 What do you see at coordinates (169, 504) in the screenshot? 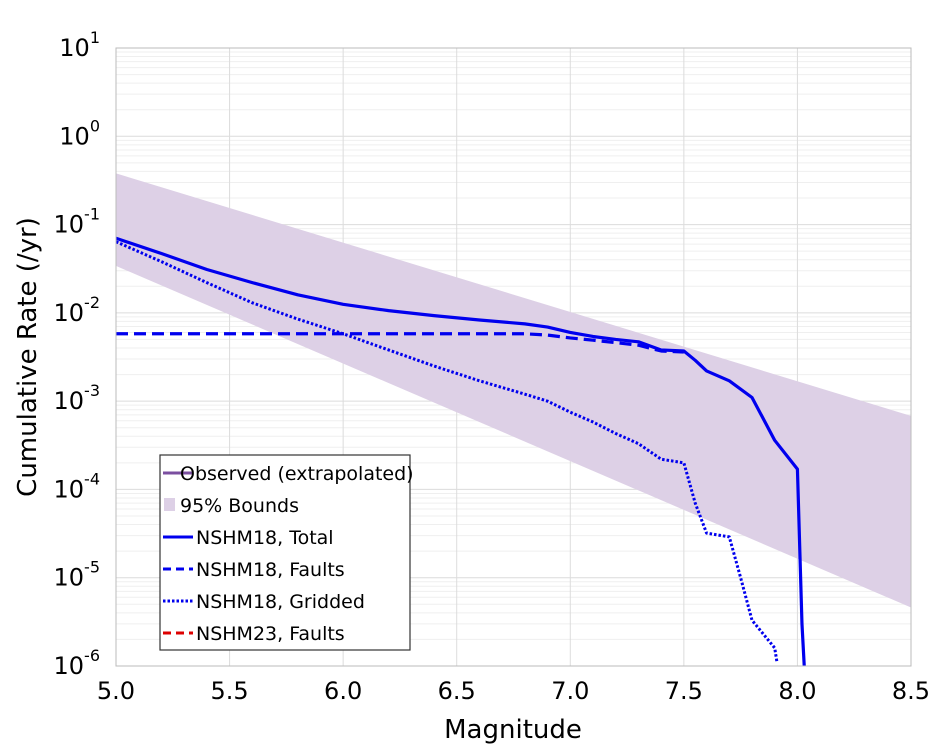
I see `legend-swatch` at bounding box center [169, 504].